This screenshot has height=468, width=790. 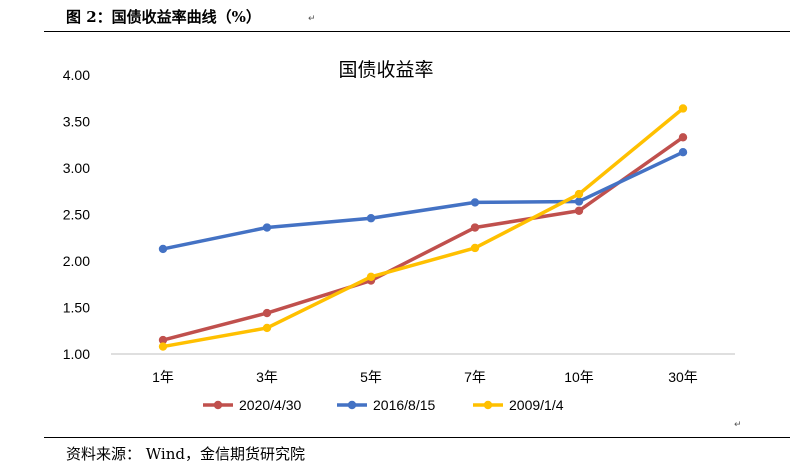 I want to click on series-line, so click(x=423, y=200).